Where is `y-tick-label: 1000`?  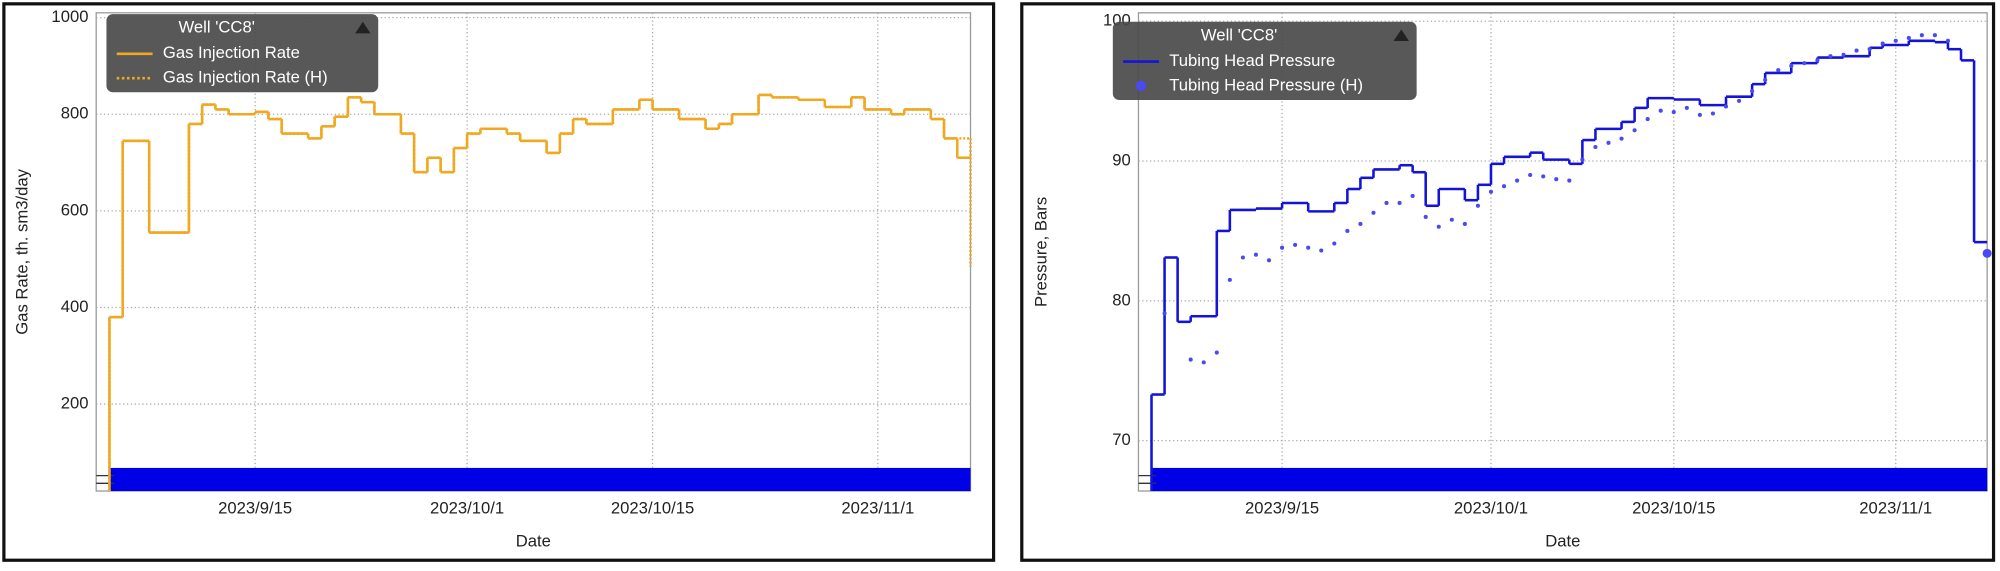 y-tick-label: 1000 is located at coordinates (69, 16).